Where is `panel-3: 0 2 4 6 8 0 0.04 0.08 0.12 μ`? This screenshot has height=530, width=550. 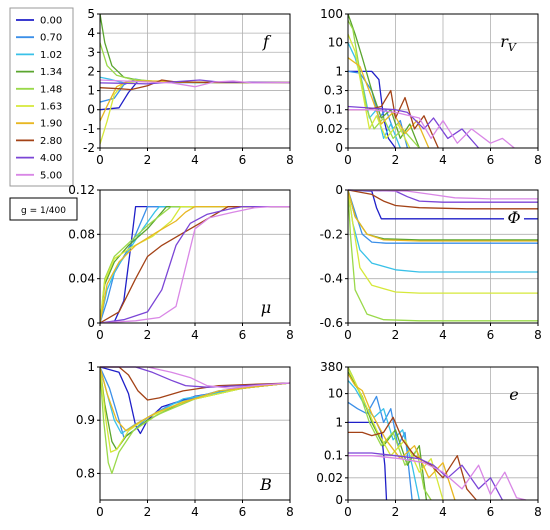 panel-3: 0 2 4 6 8 0 0.04 0.08 0.12 μ is located at coordinates (181, 262).